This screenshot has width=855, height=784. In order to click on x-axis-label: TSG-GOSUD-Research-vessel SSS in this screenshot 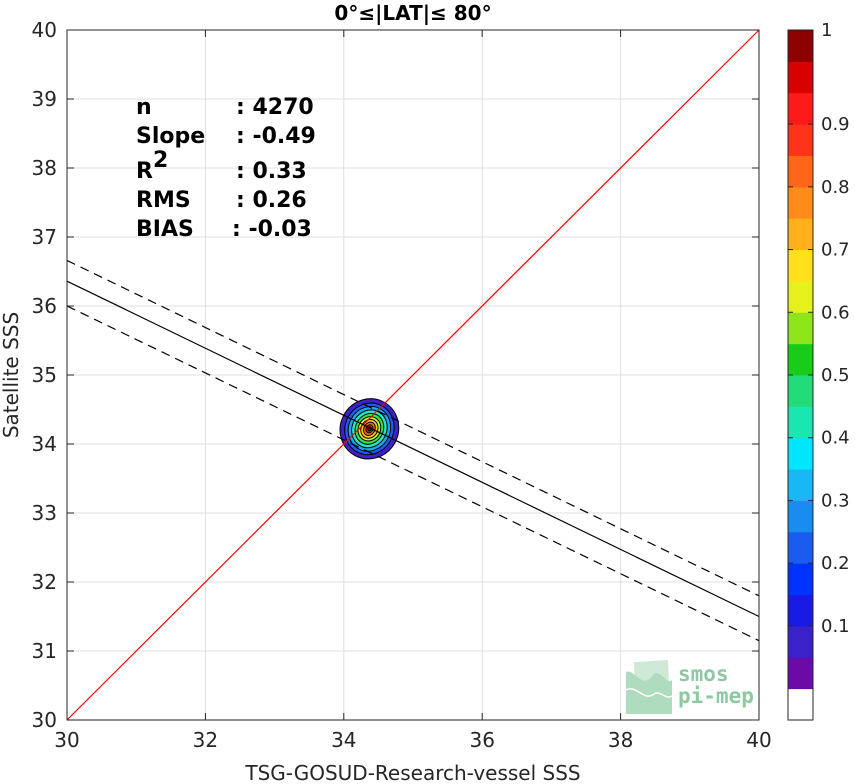, I will do `click(412, 772)`.